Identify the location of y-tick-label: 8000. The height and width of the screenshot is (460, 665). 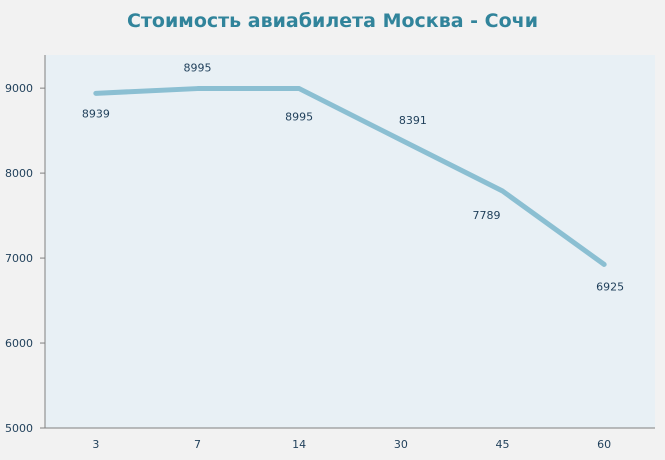
(19, 173).